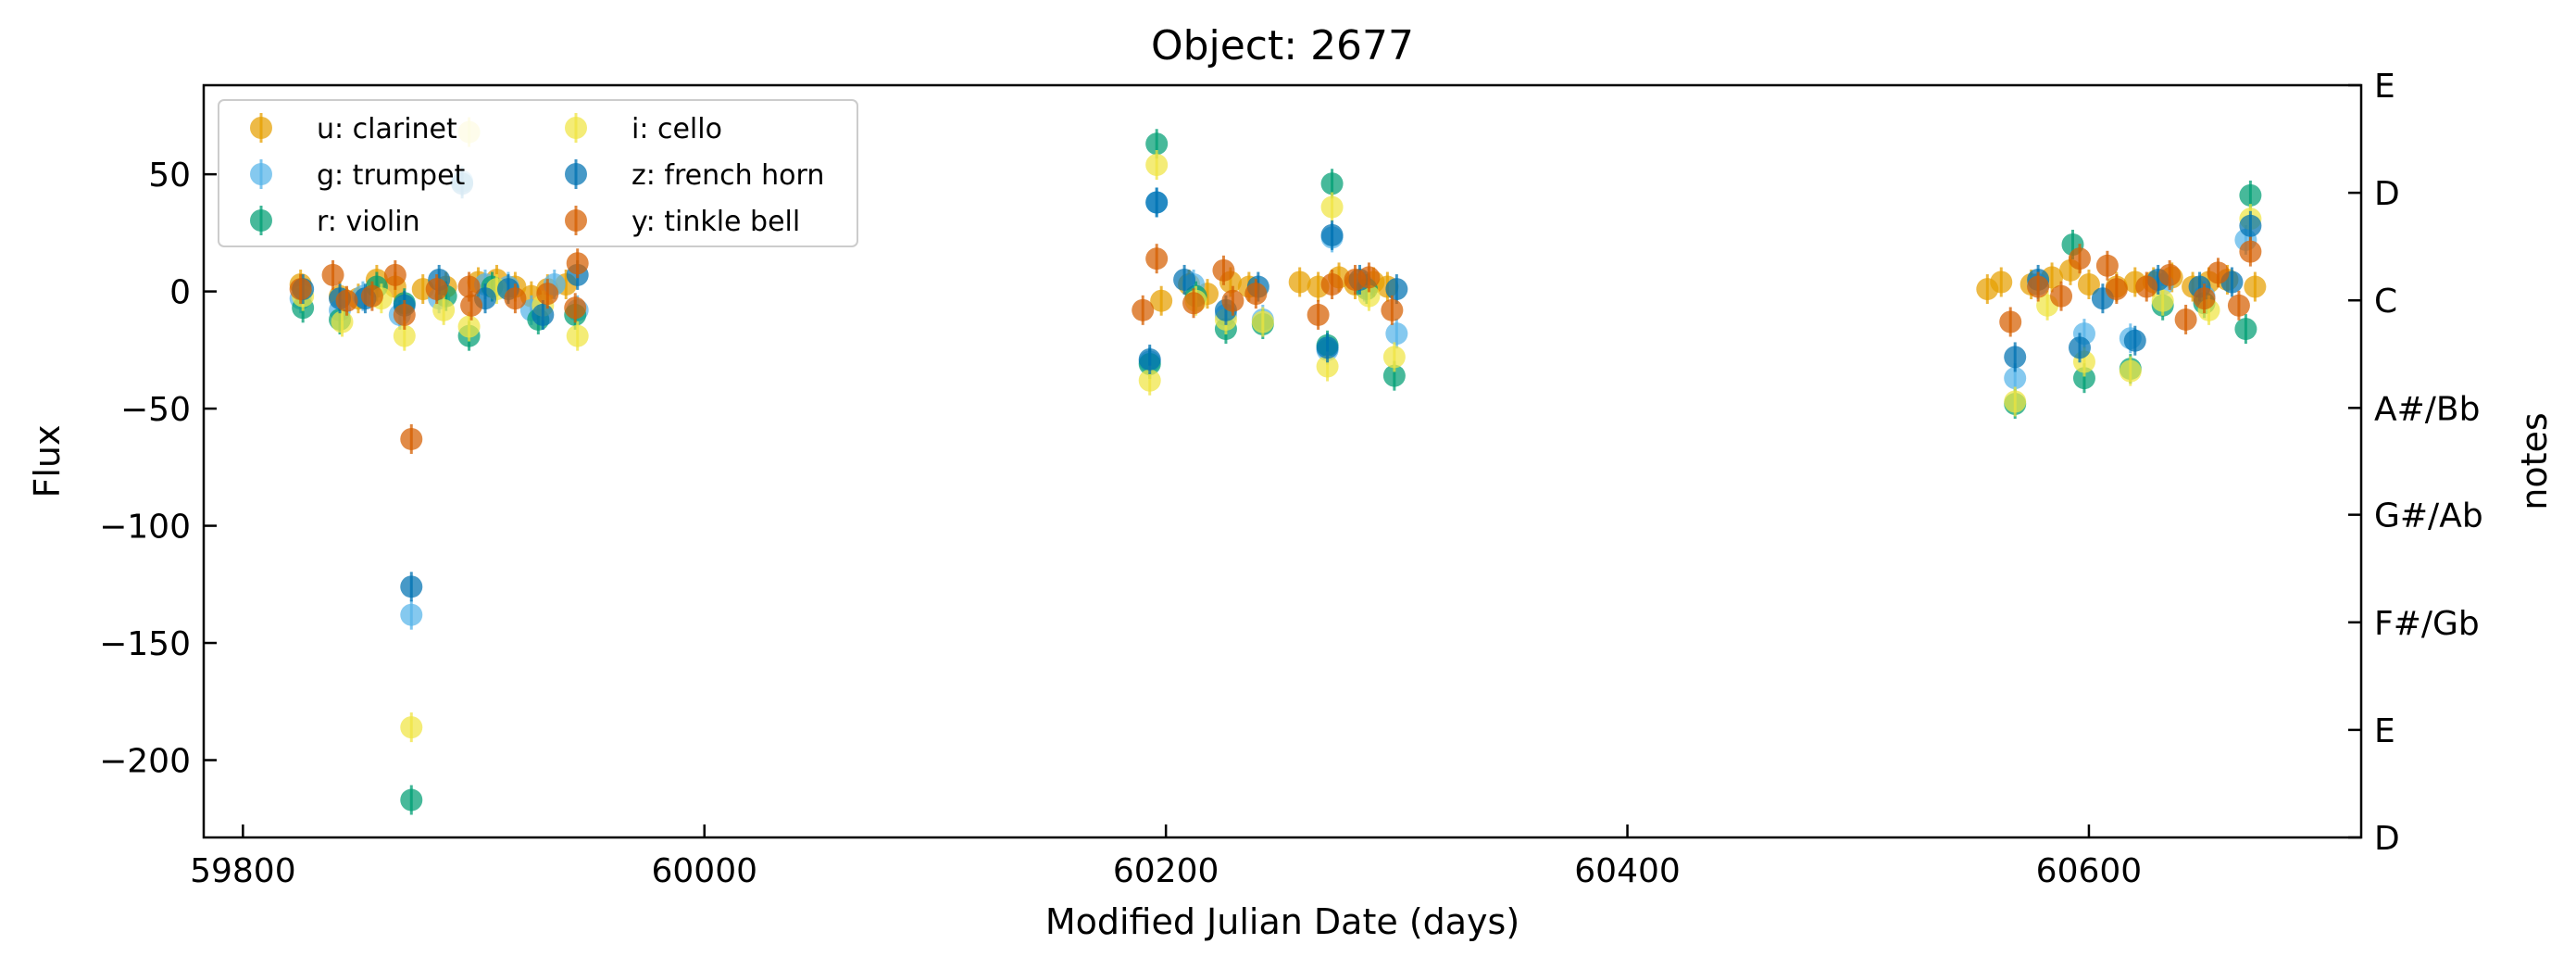 The width and height of the screenshot is (2576, 969). Describe the element at coordinates (180, 293) in the screenshot. I see `y-tick-label: 0` at that location.